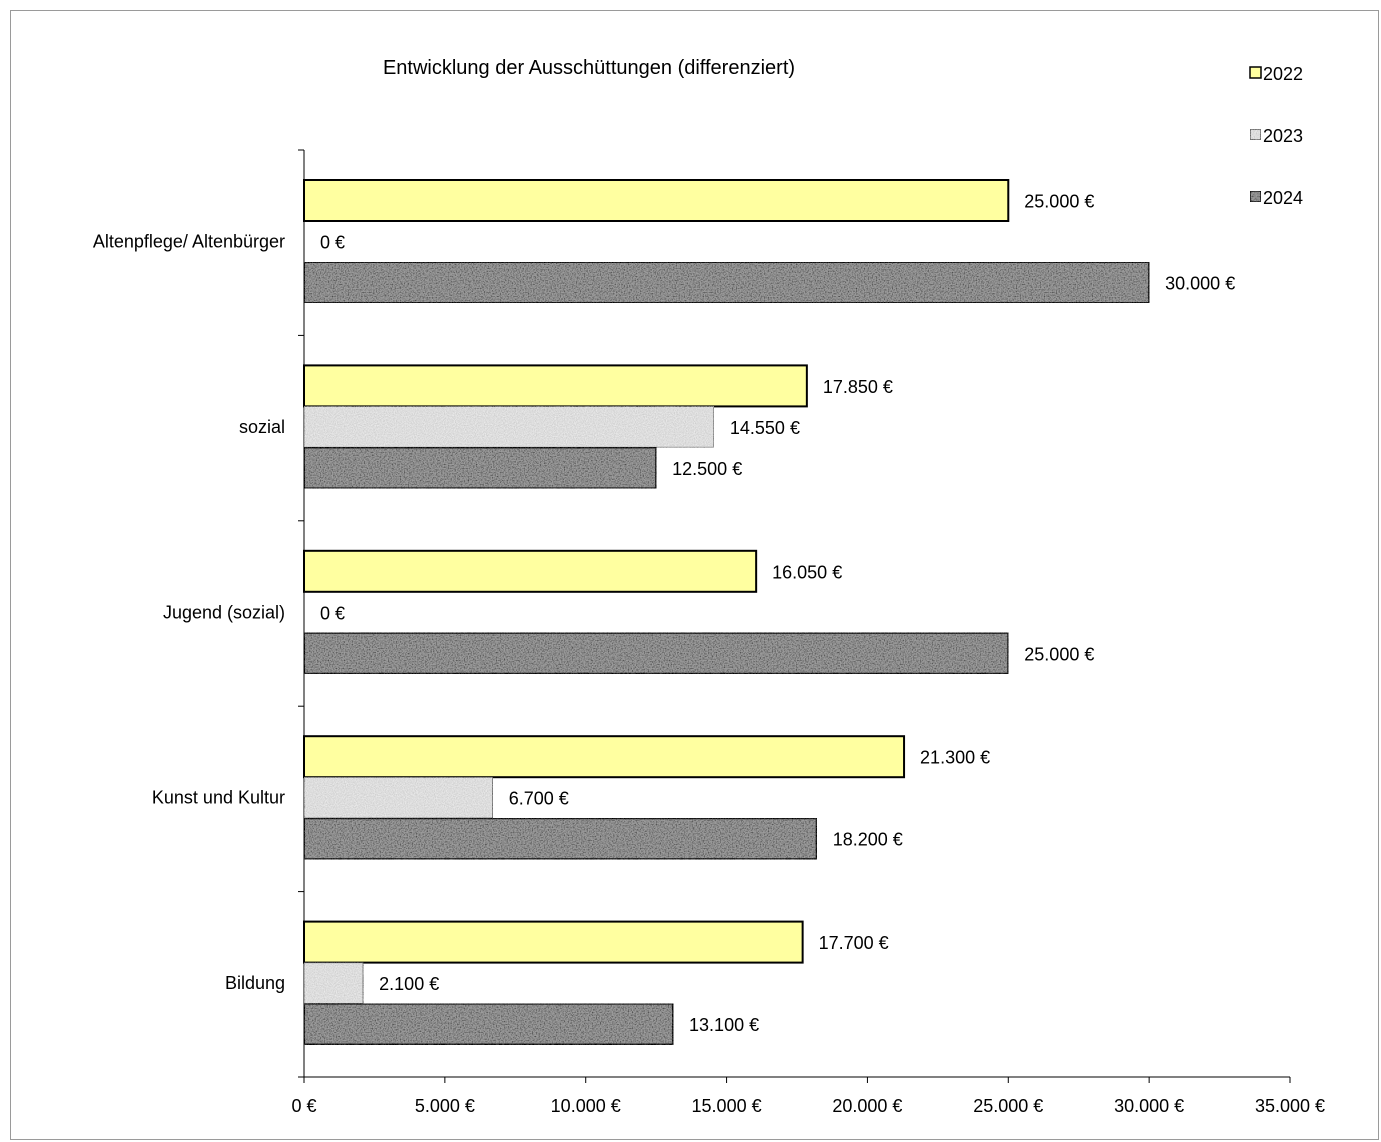 The image size is (1381, 1142). Describe the element at coordinates (1283, 198) in the screenshot. I see `legend-label: 2024` at that location.